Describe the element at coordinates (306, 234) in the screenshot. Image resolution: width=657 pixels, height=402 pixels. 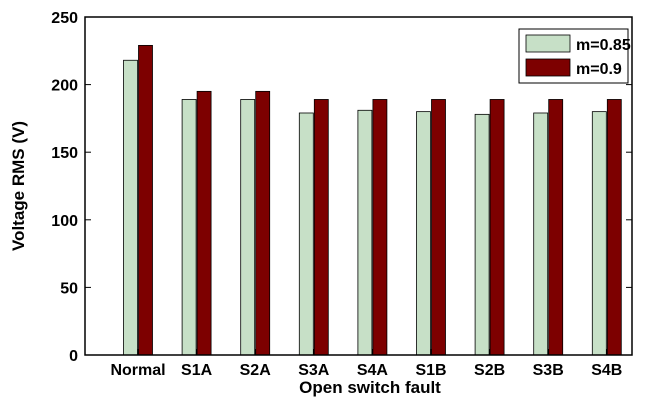
I see `bar-m085-s3a` at that location.